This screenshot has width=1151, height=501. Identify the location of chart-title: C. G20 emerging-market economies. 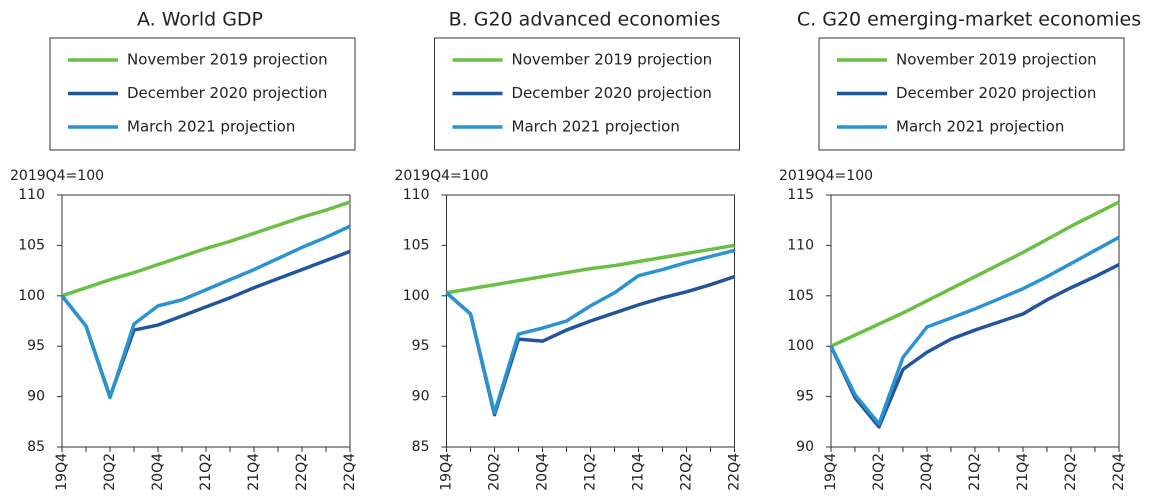
(969, 20).